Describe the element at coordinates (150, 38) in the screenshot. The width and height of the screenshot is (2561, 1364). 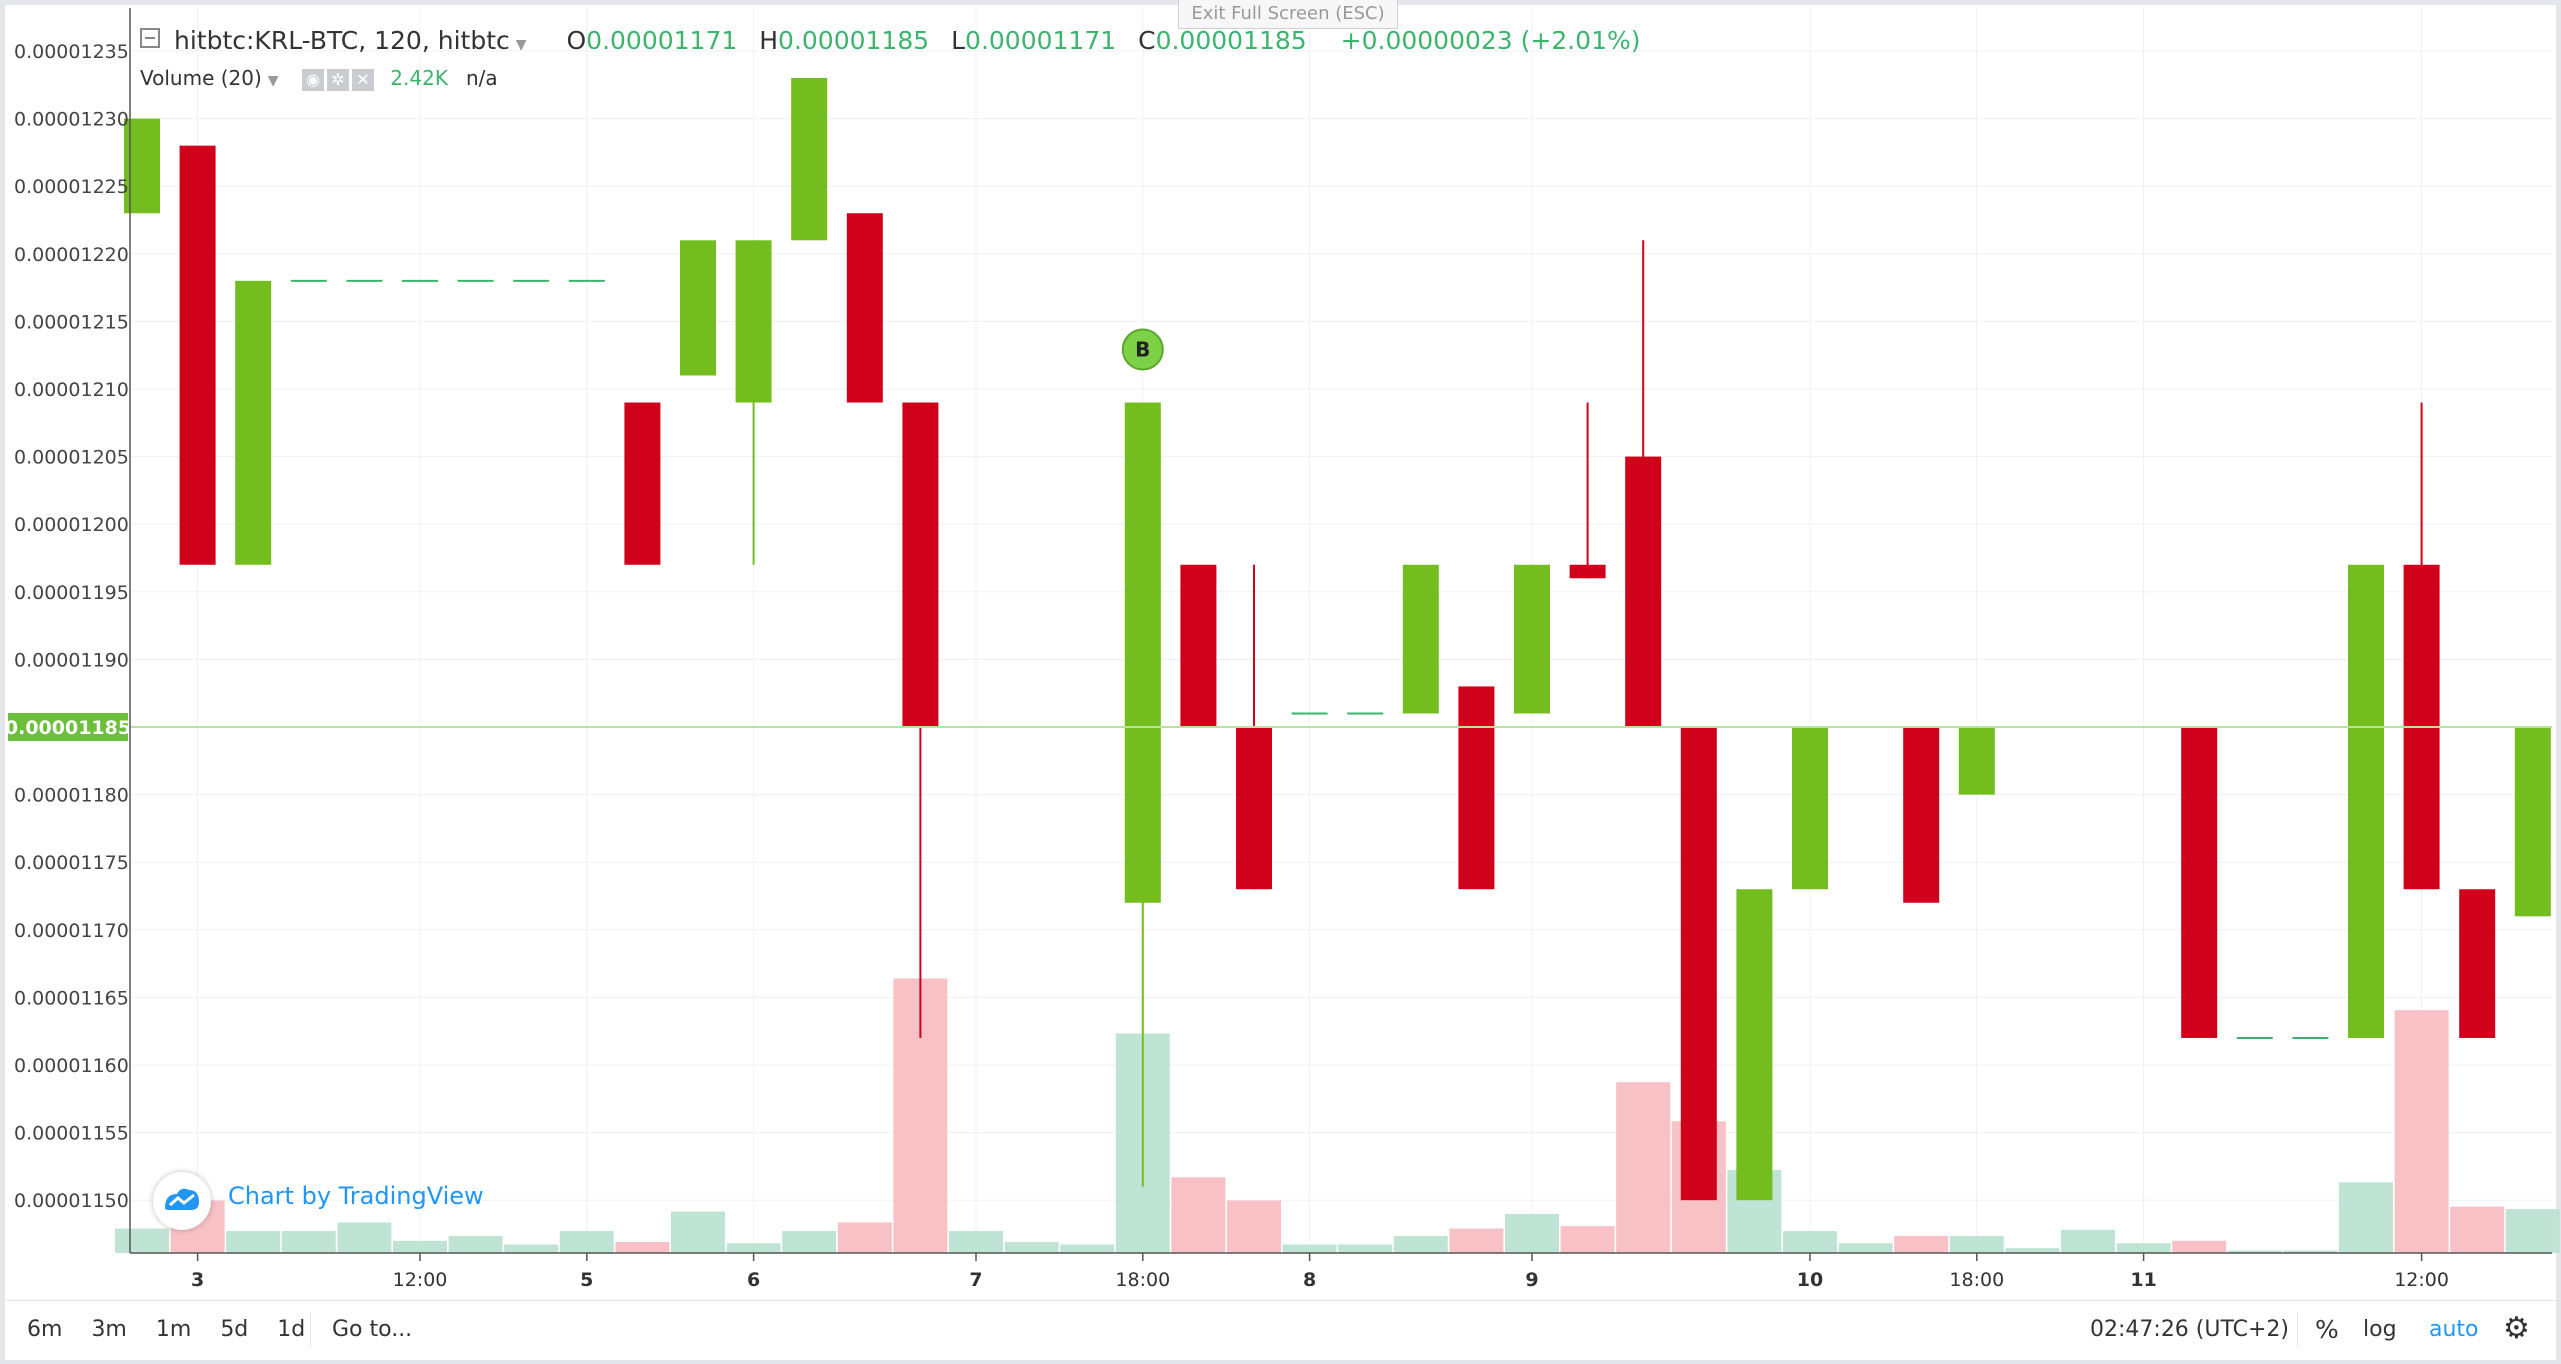
I see `collapse-legend-icon` at that location.